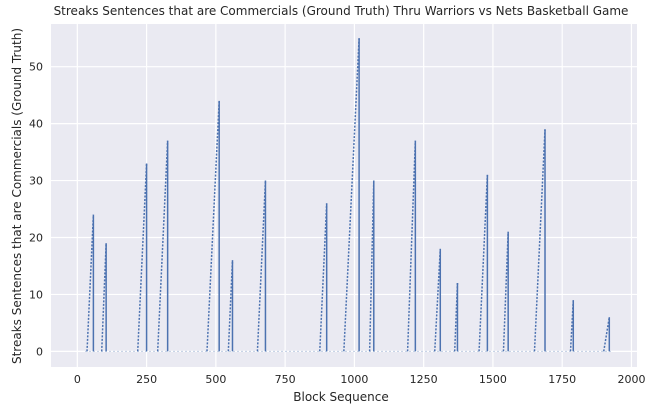 The image size is (652, 413). Describe the element at coordinates (36, 294) in the screenshot. I see `y-tick-label: 10` at that location.